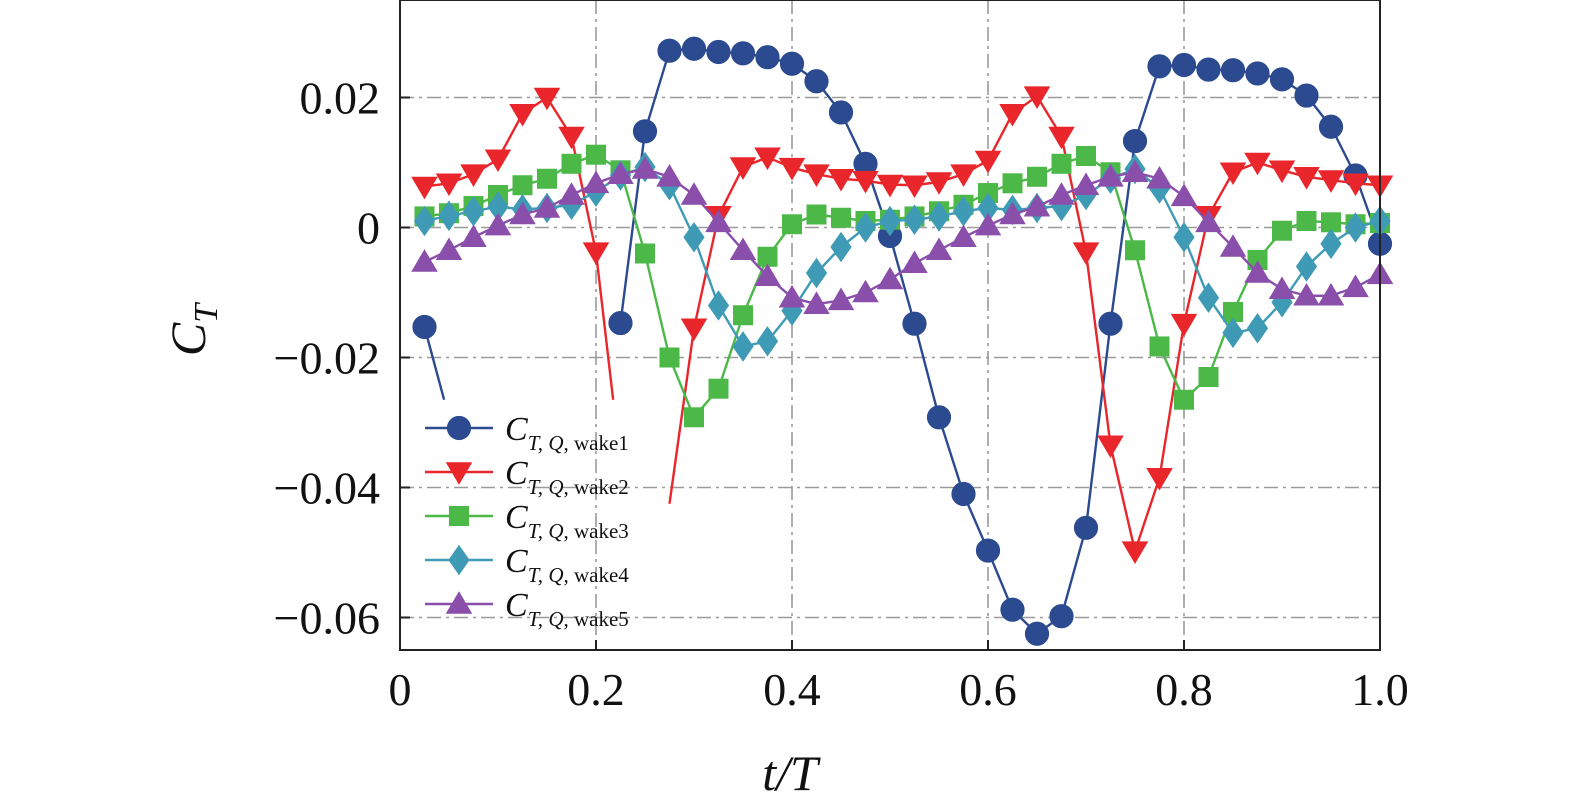 This screenshot has width=1575, height=810. I want to click on legend-entry-2: CT, Q, wake2, so click(527, 477).